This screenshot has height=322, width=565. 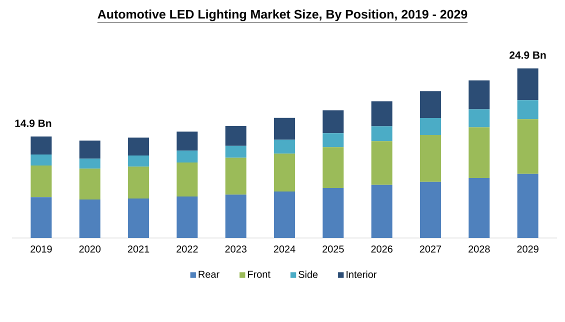 I want to click on x-tick-label: 2024, so click(x=285, y=249).